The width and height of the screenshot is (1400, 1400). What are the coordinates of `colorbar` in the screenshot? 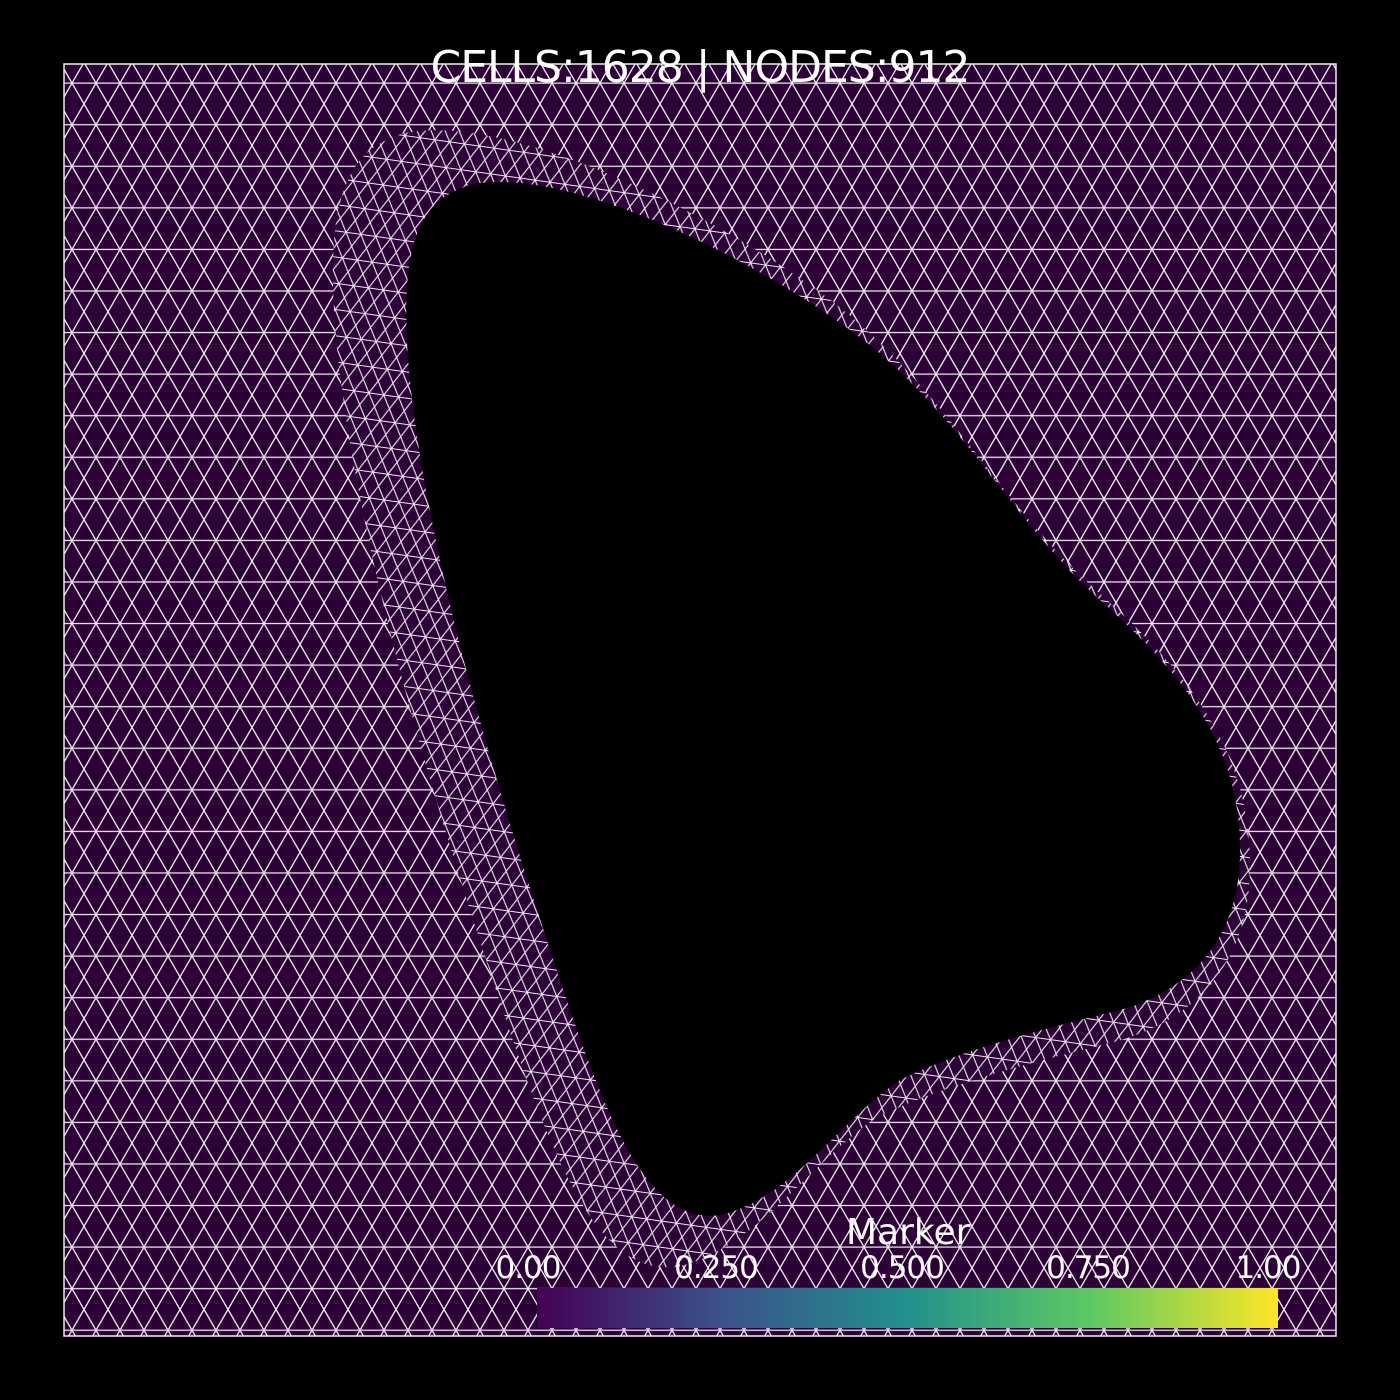 It's located at (907, 1308).